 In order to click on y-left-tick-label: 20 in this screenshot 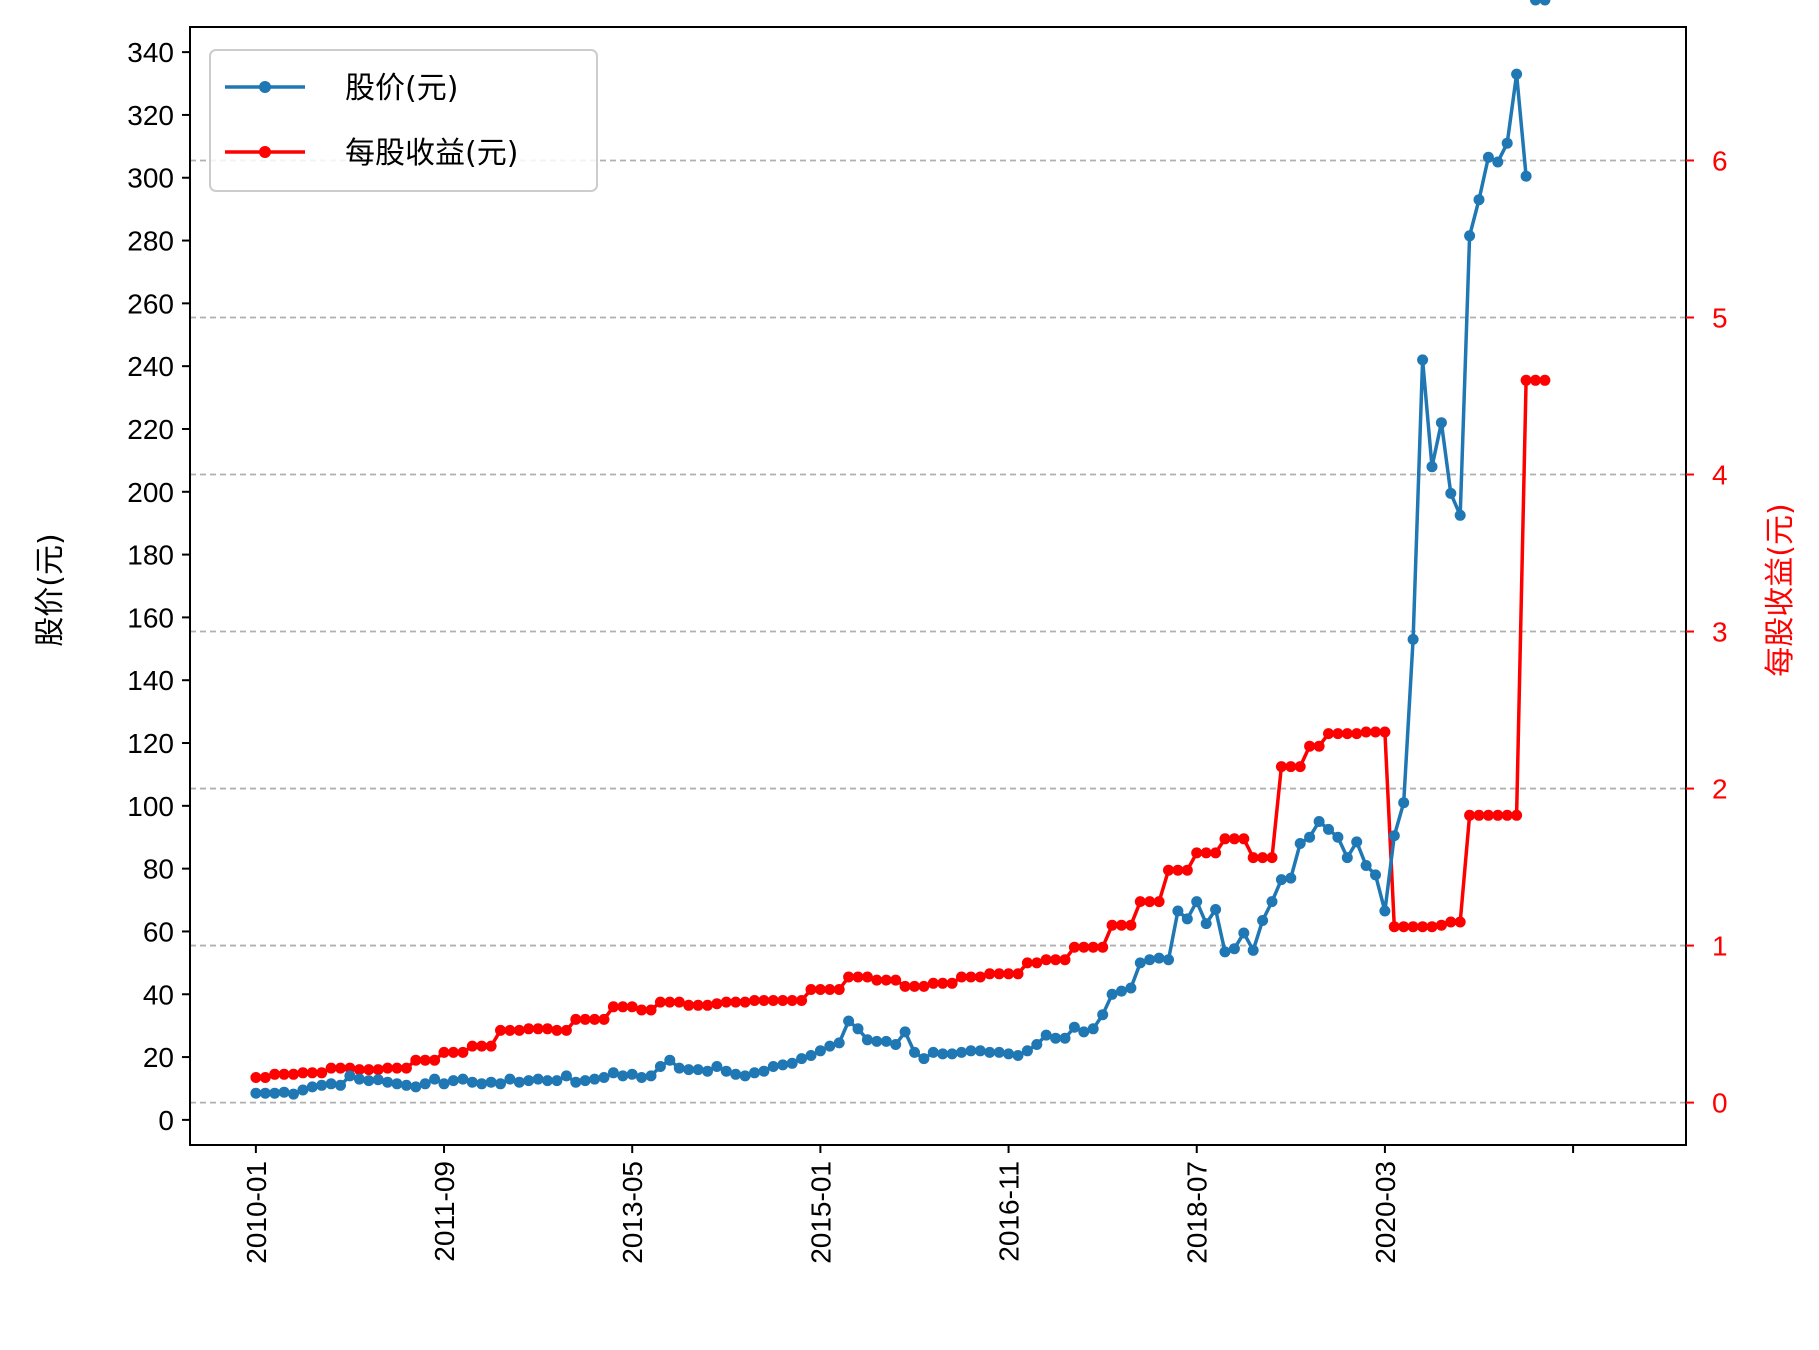, I will do `click(158, 1057)`.